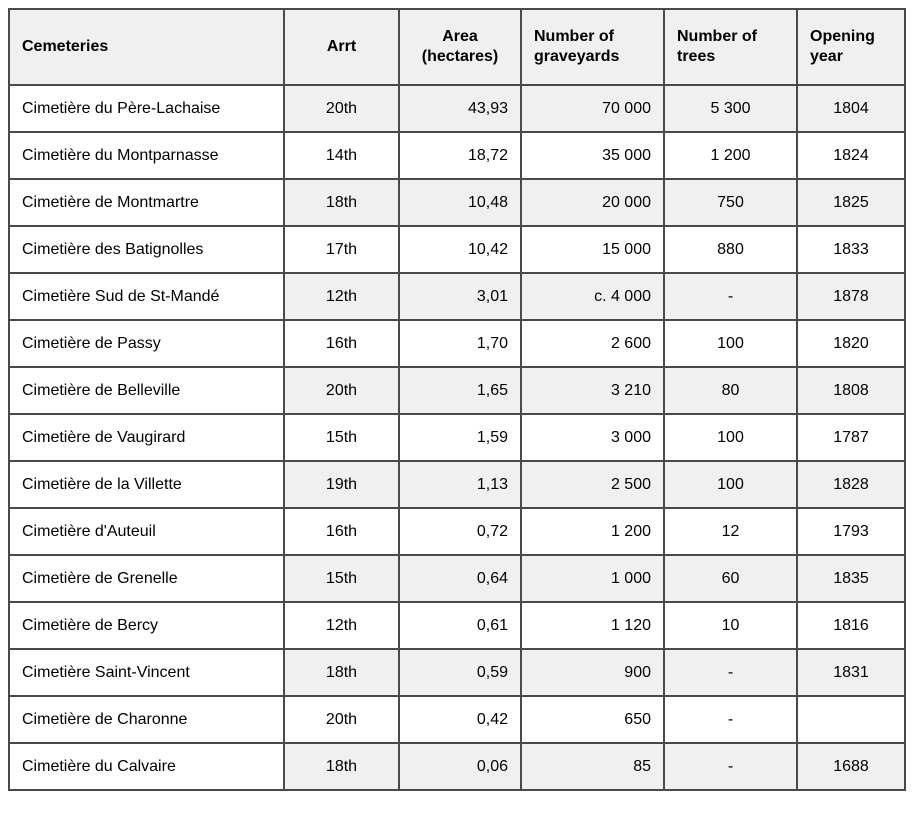 The image size is (912, 820). What do you see at coordinates (730, 155) in the screenshot?
I see `cell-trees: 1 200` at bounding box center [730, 155].